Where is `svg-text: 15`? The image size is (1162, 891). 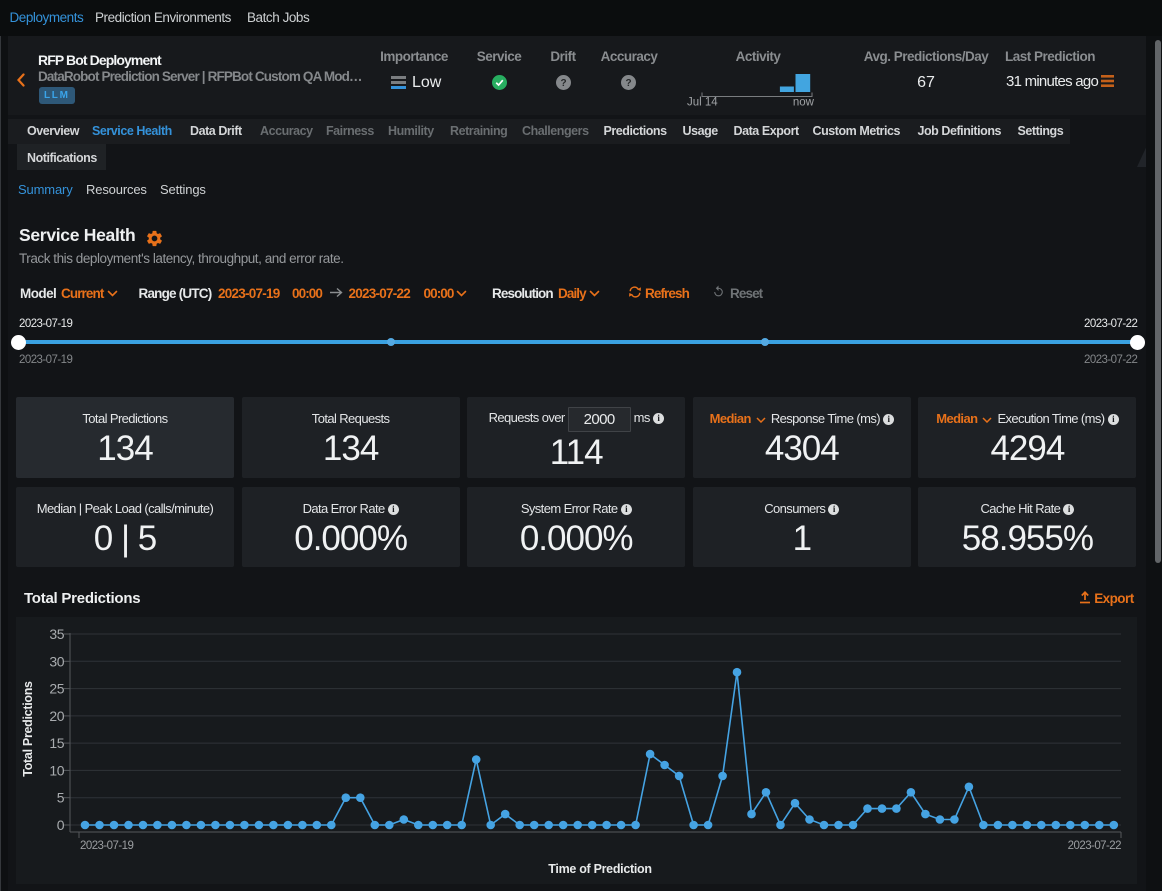 svg-text: 15 is located at coordinates (56, 743).